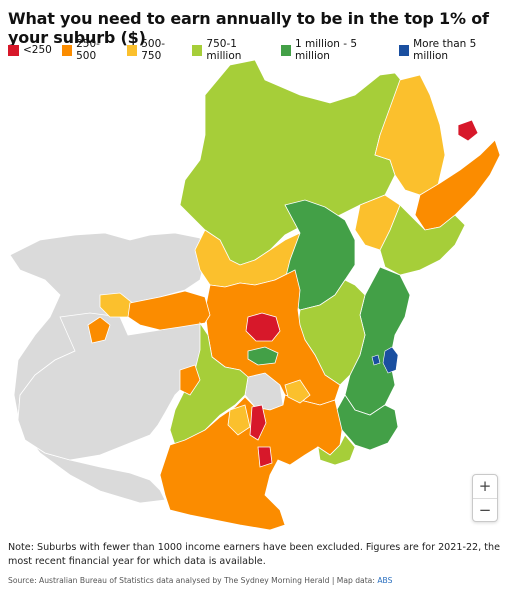  Describe the element at coordinates (239, 420) in the screenshot. I see `region-500-750-south` at that location.